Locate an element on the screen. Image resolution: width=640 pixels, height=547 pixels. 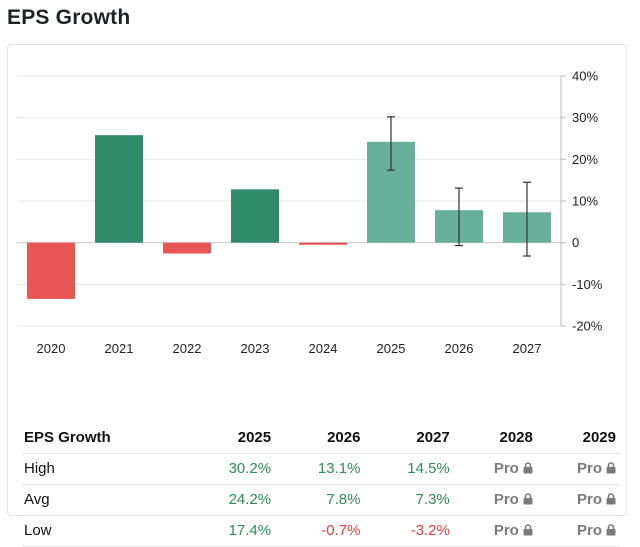
table-row: High 30.2% 13.1% 14.5% Pro Pro is located at coordinates (321, 469).